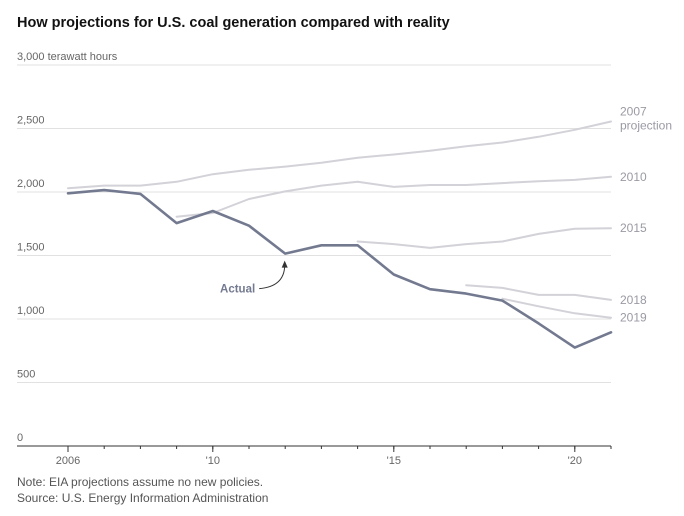 This screenshot has height=516, width=684. What do you see at coordinates (31, 184) in the screenshot?
I see `y-tick-label-2000: 2,000` at bounding box center [31, 184].